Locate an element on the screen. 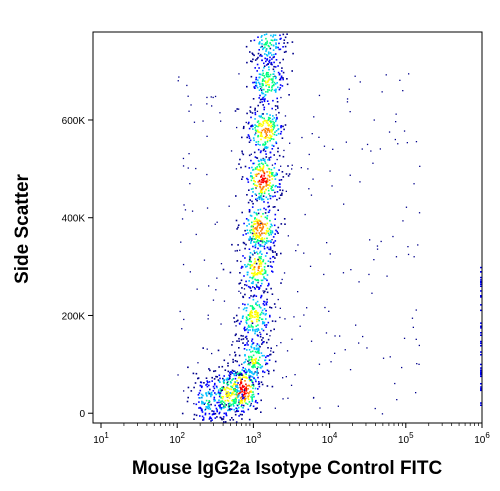  x-tick-label: 101 is located at coordinates (101, 438).